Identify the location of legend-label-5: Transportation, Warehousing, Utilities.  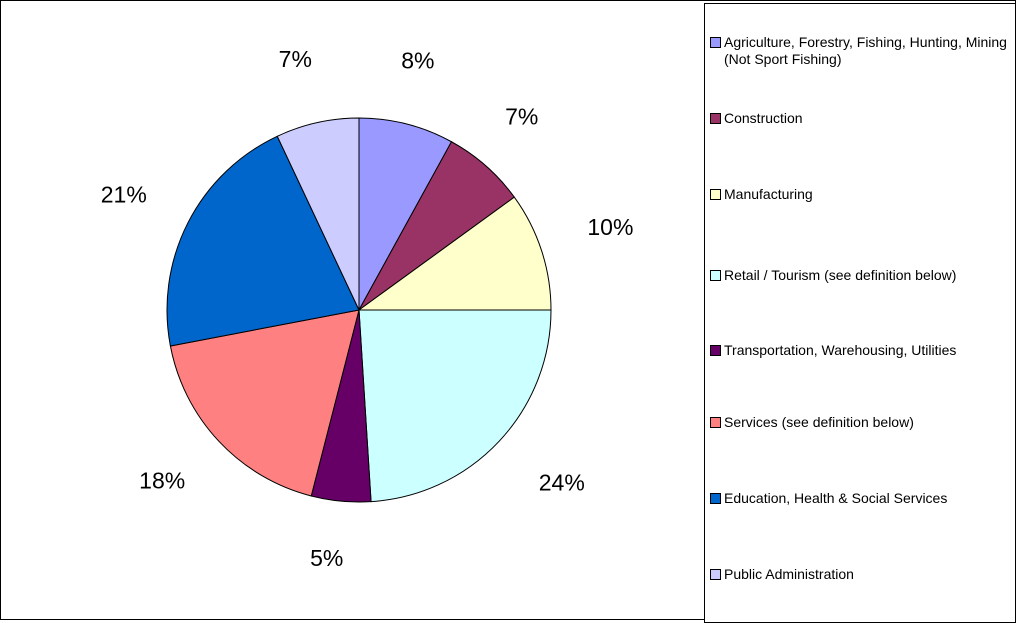
(840, 350).